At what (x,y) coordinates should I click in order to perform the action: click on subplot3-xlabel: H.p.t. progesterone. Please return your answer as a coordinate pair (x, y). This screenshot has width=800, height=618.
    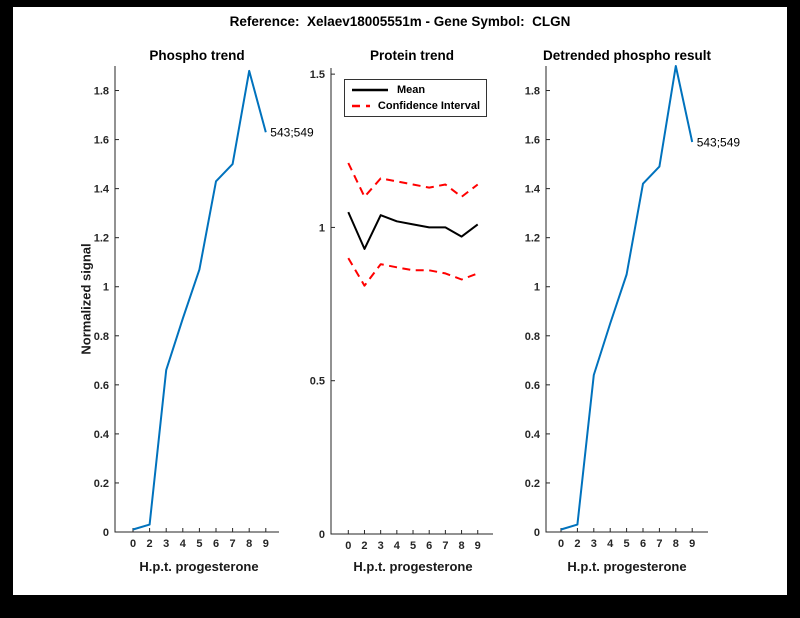
    Looking at the image, I should click on (627, 566).